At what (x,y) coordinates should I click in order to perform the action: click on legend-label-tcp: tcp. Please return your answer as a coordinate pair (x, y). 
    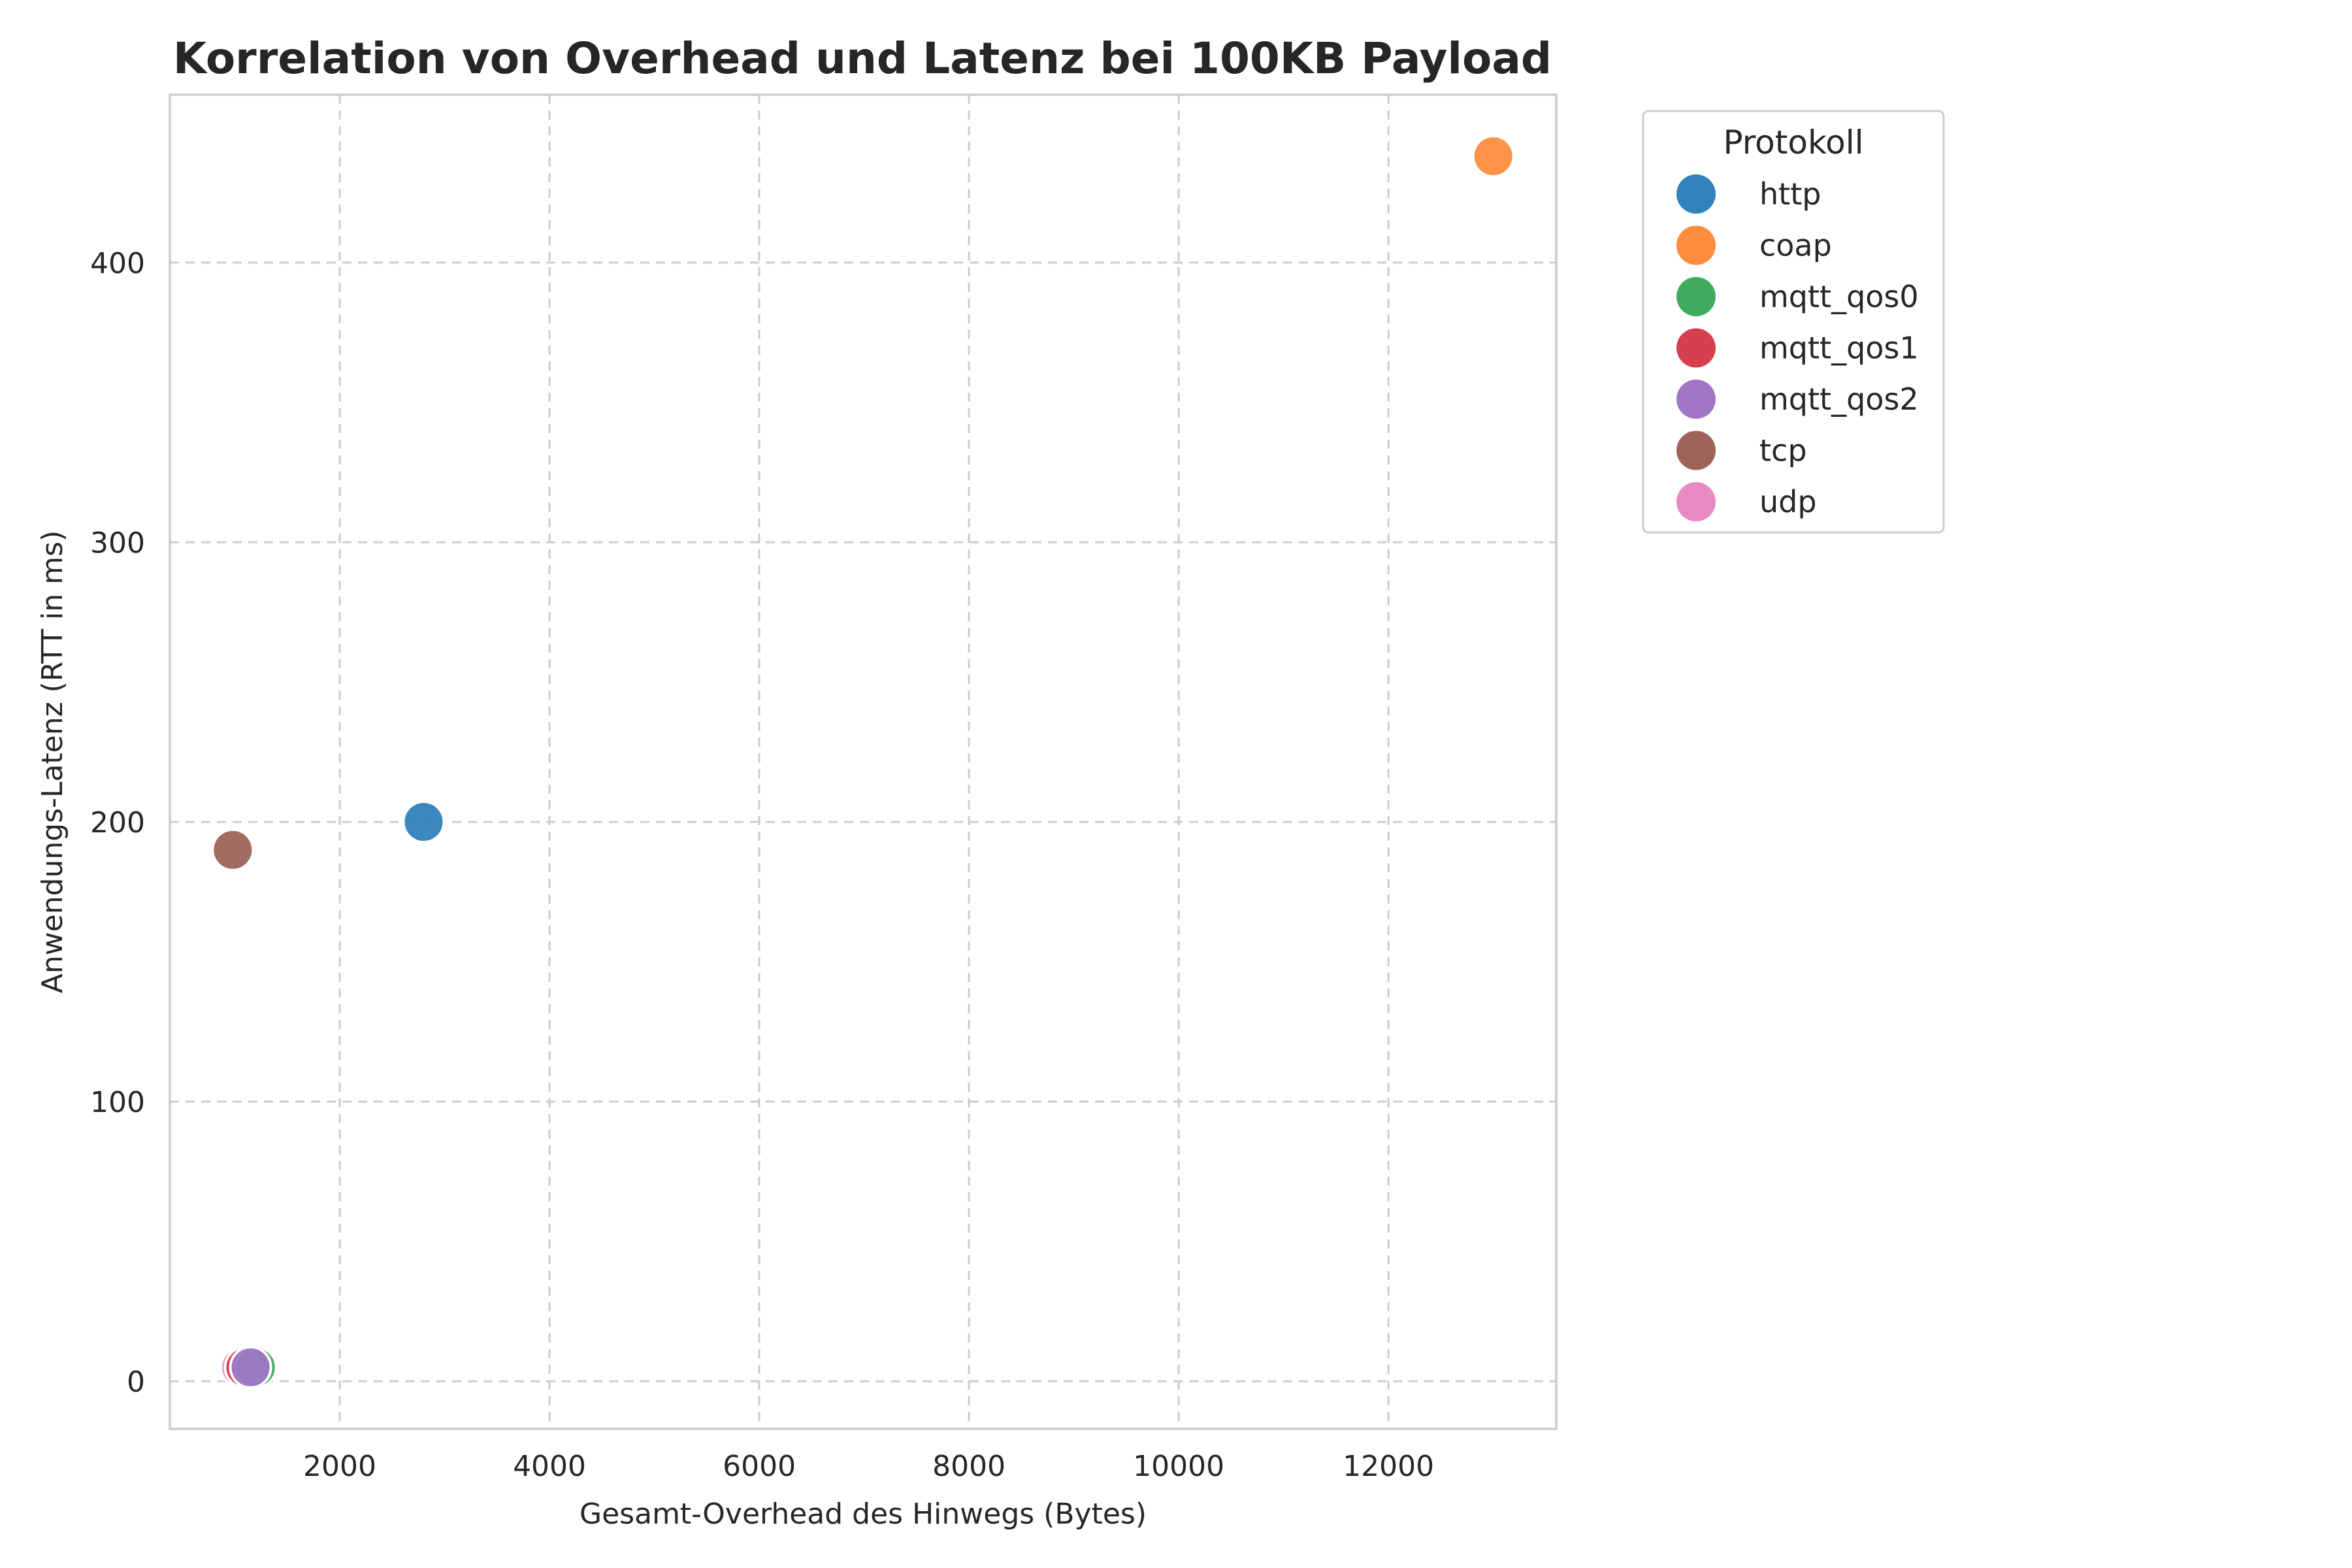
    Looking at the image, I should click on (1783, 450).